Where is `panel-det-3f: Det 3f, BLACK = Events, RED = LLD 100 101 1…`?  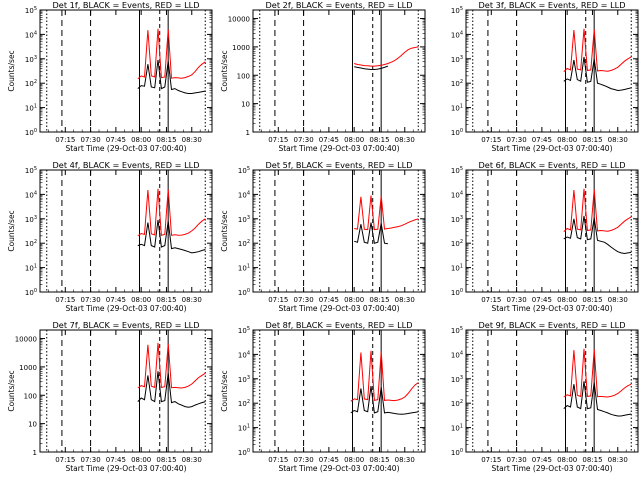 panel-det-3f: Det 3f, BLACK = Events, RED = LLD 100 101 1… is located at coordinates (545, 76).